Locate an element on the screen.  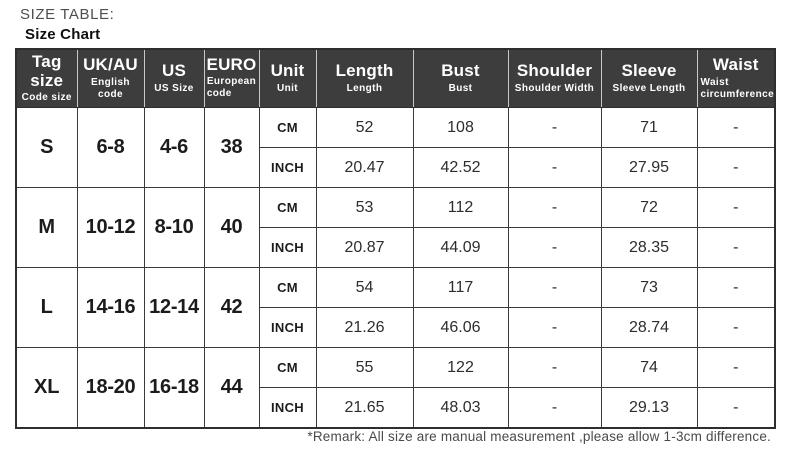
col-header-main: Waist is located at coordinates (735, 65).